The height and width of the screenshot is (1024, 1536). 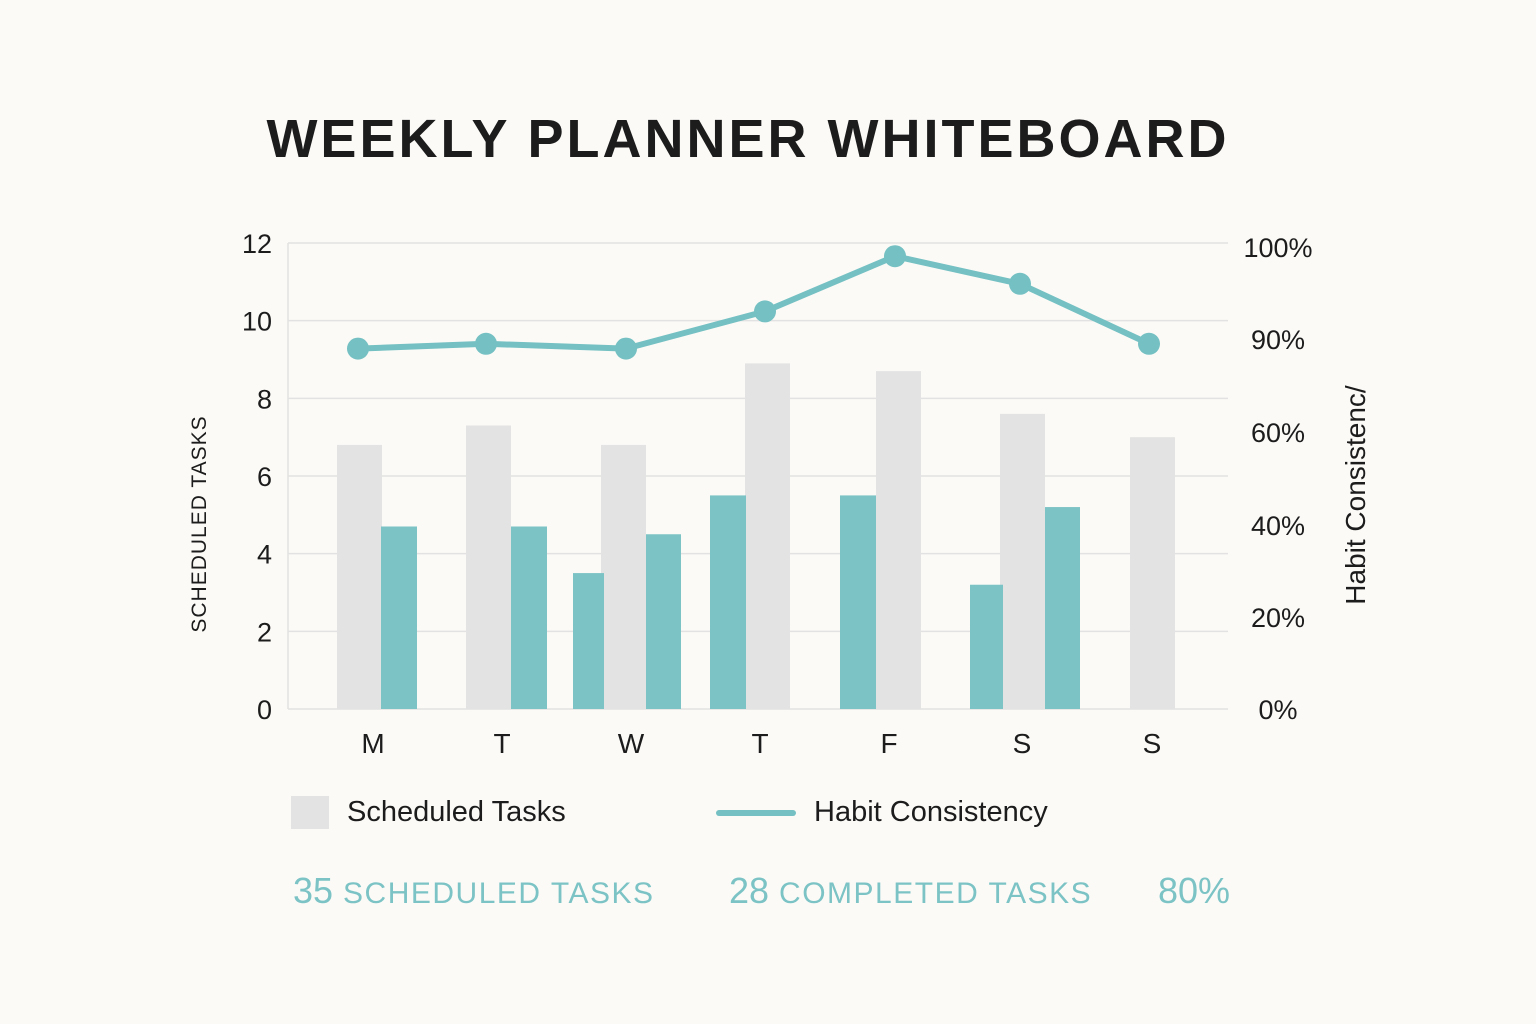 I want to click on legend-swatch-scheduled, so click(x=310, y=812).